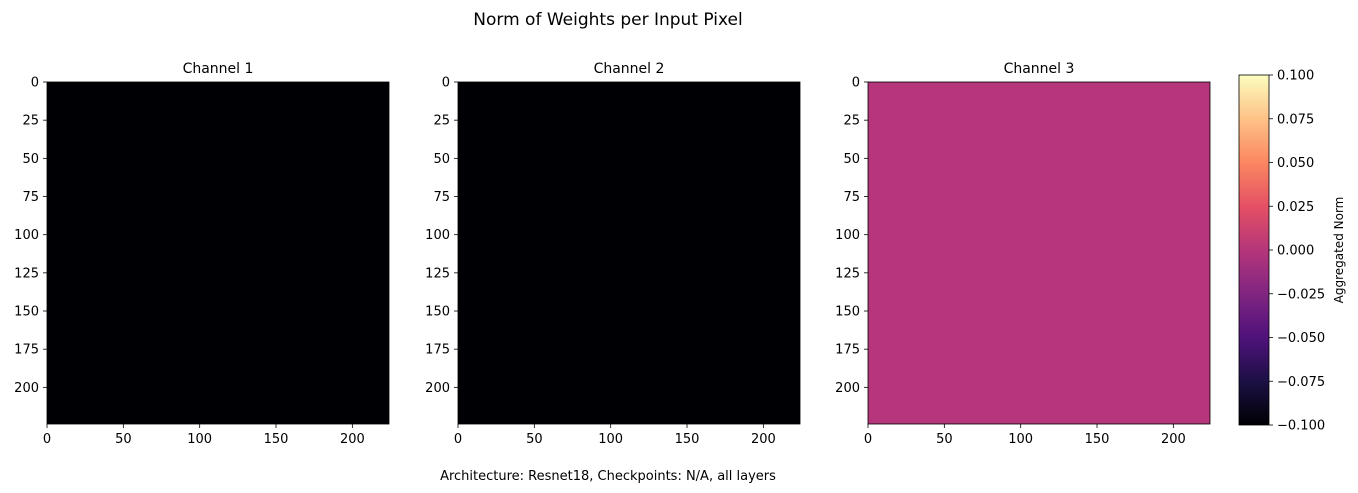  Describe the element at coordinates (1301, 382) in the screenshot. I see `colorbar-tick-label: −0.075` at that location.